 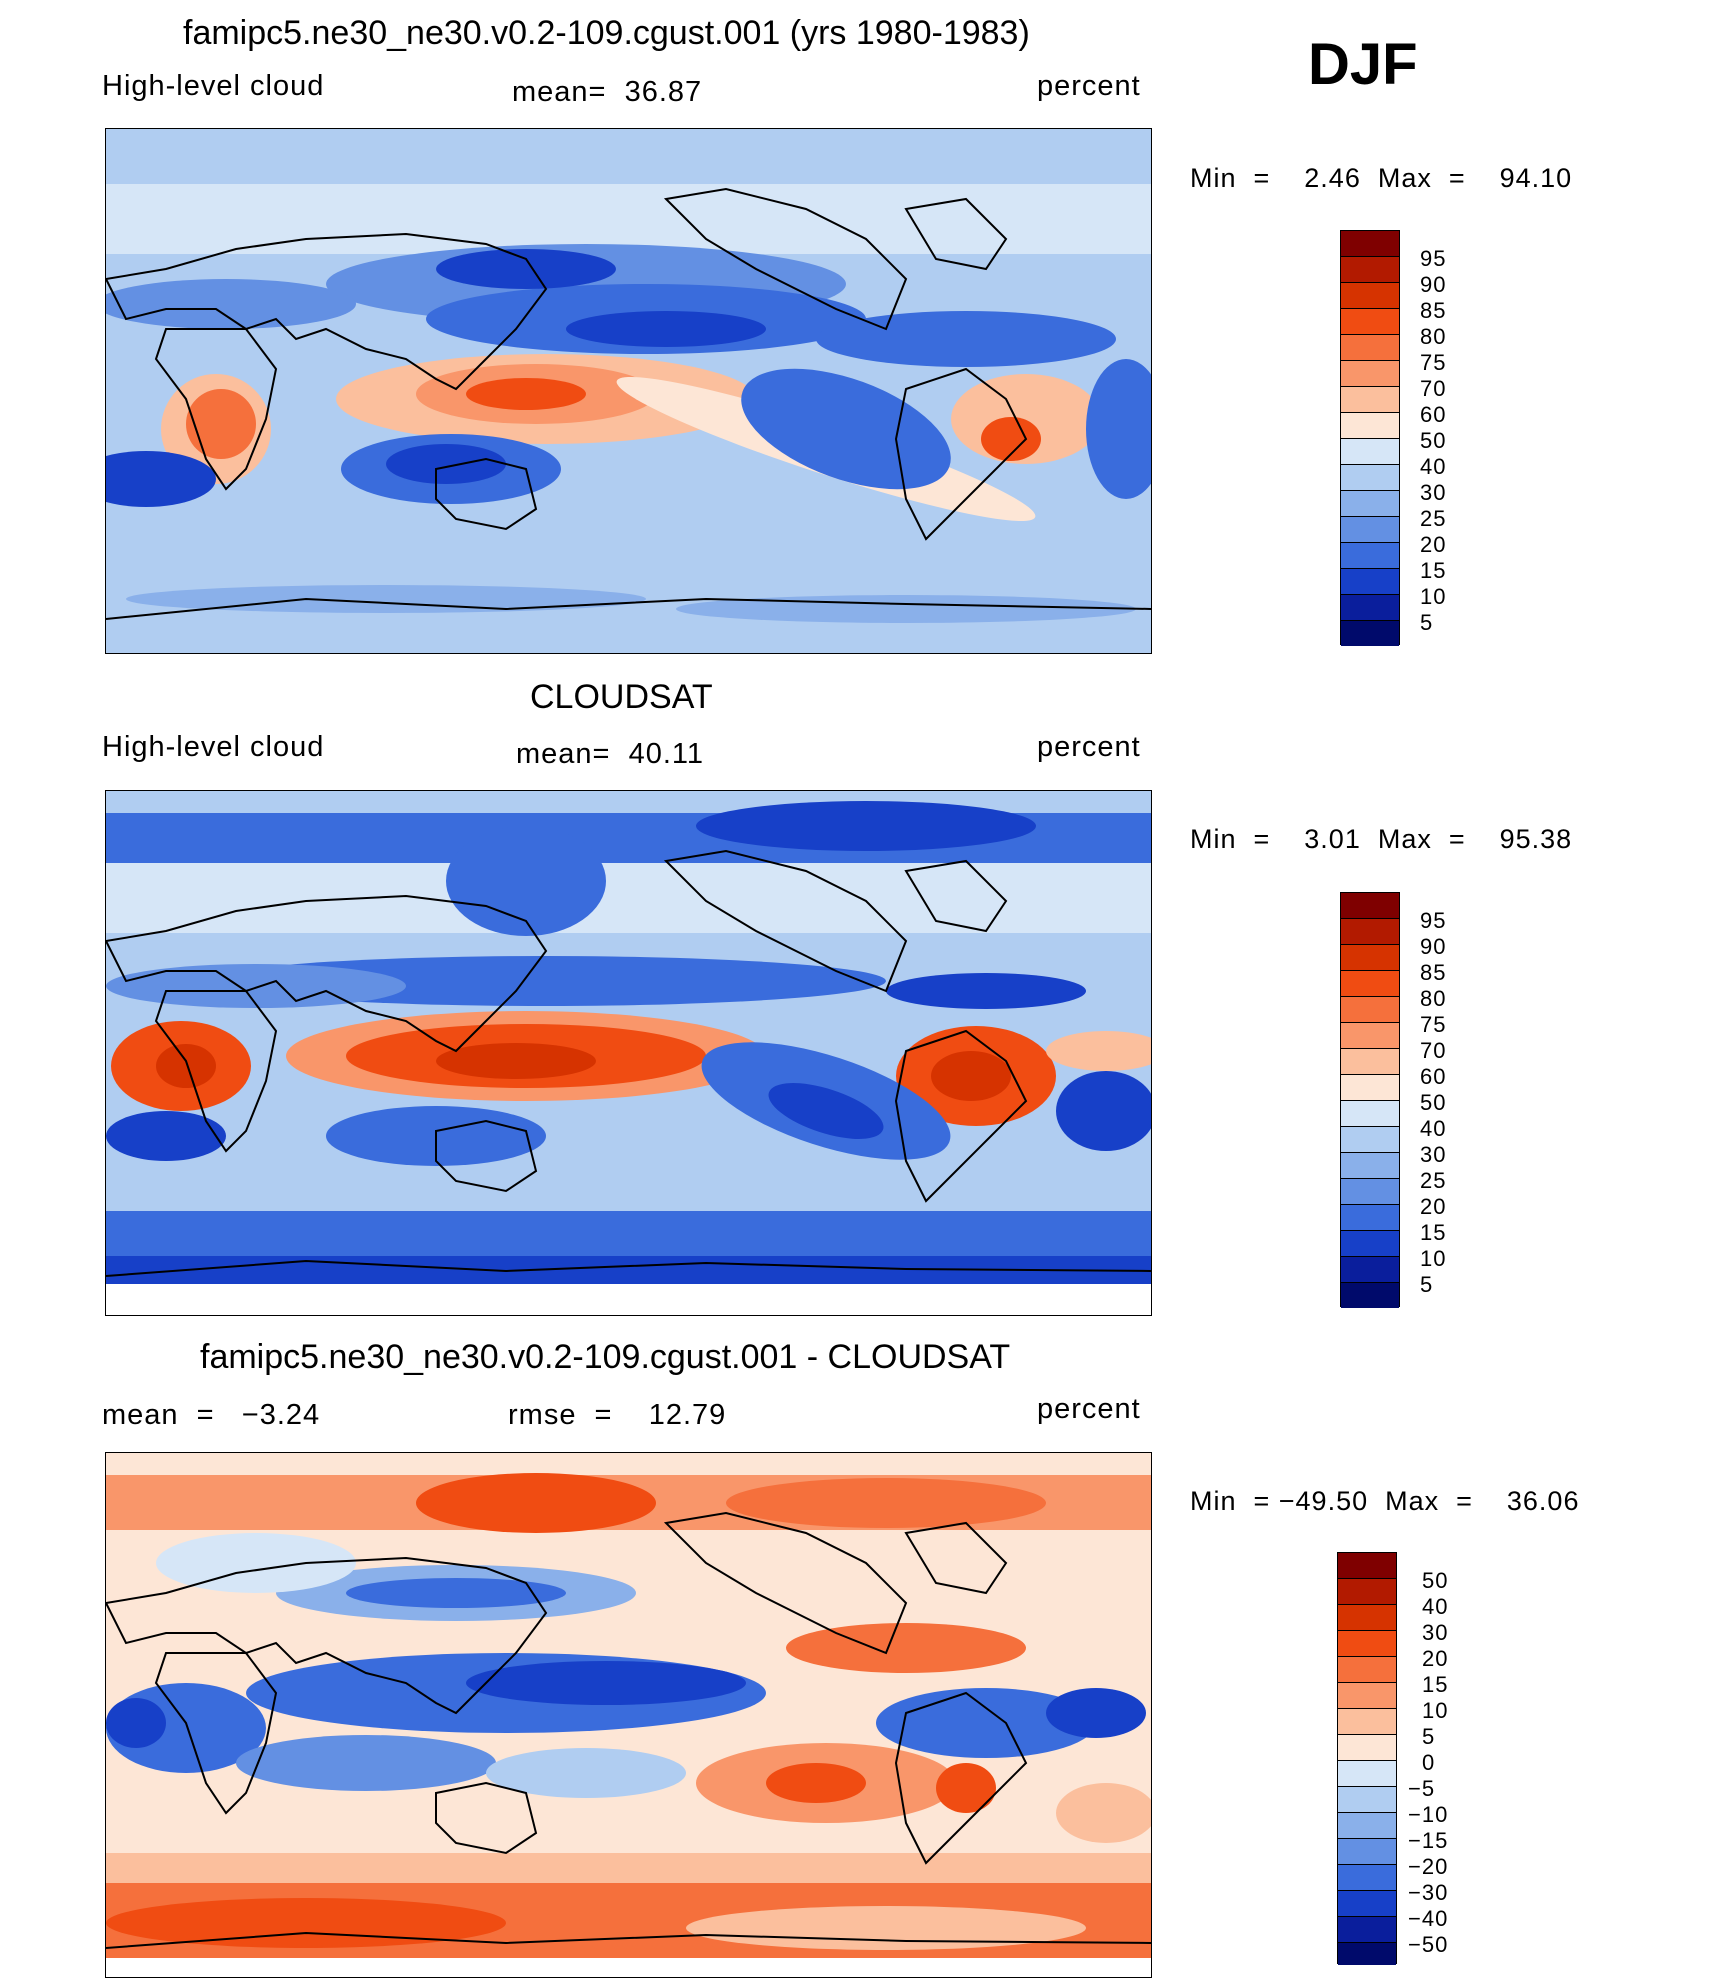 What do you see at coordinates (1428, 1814) in the screenshot?
I see `tick-label: −10` at bounding box center [1428, 1814].